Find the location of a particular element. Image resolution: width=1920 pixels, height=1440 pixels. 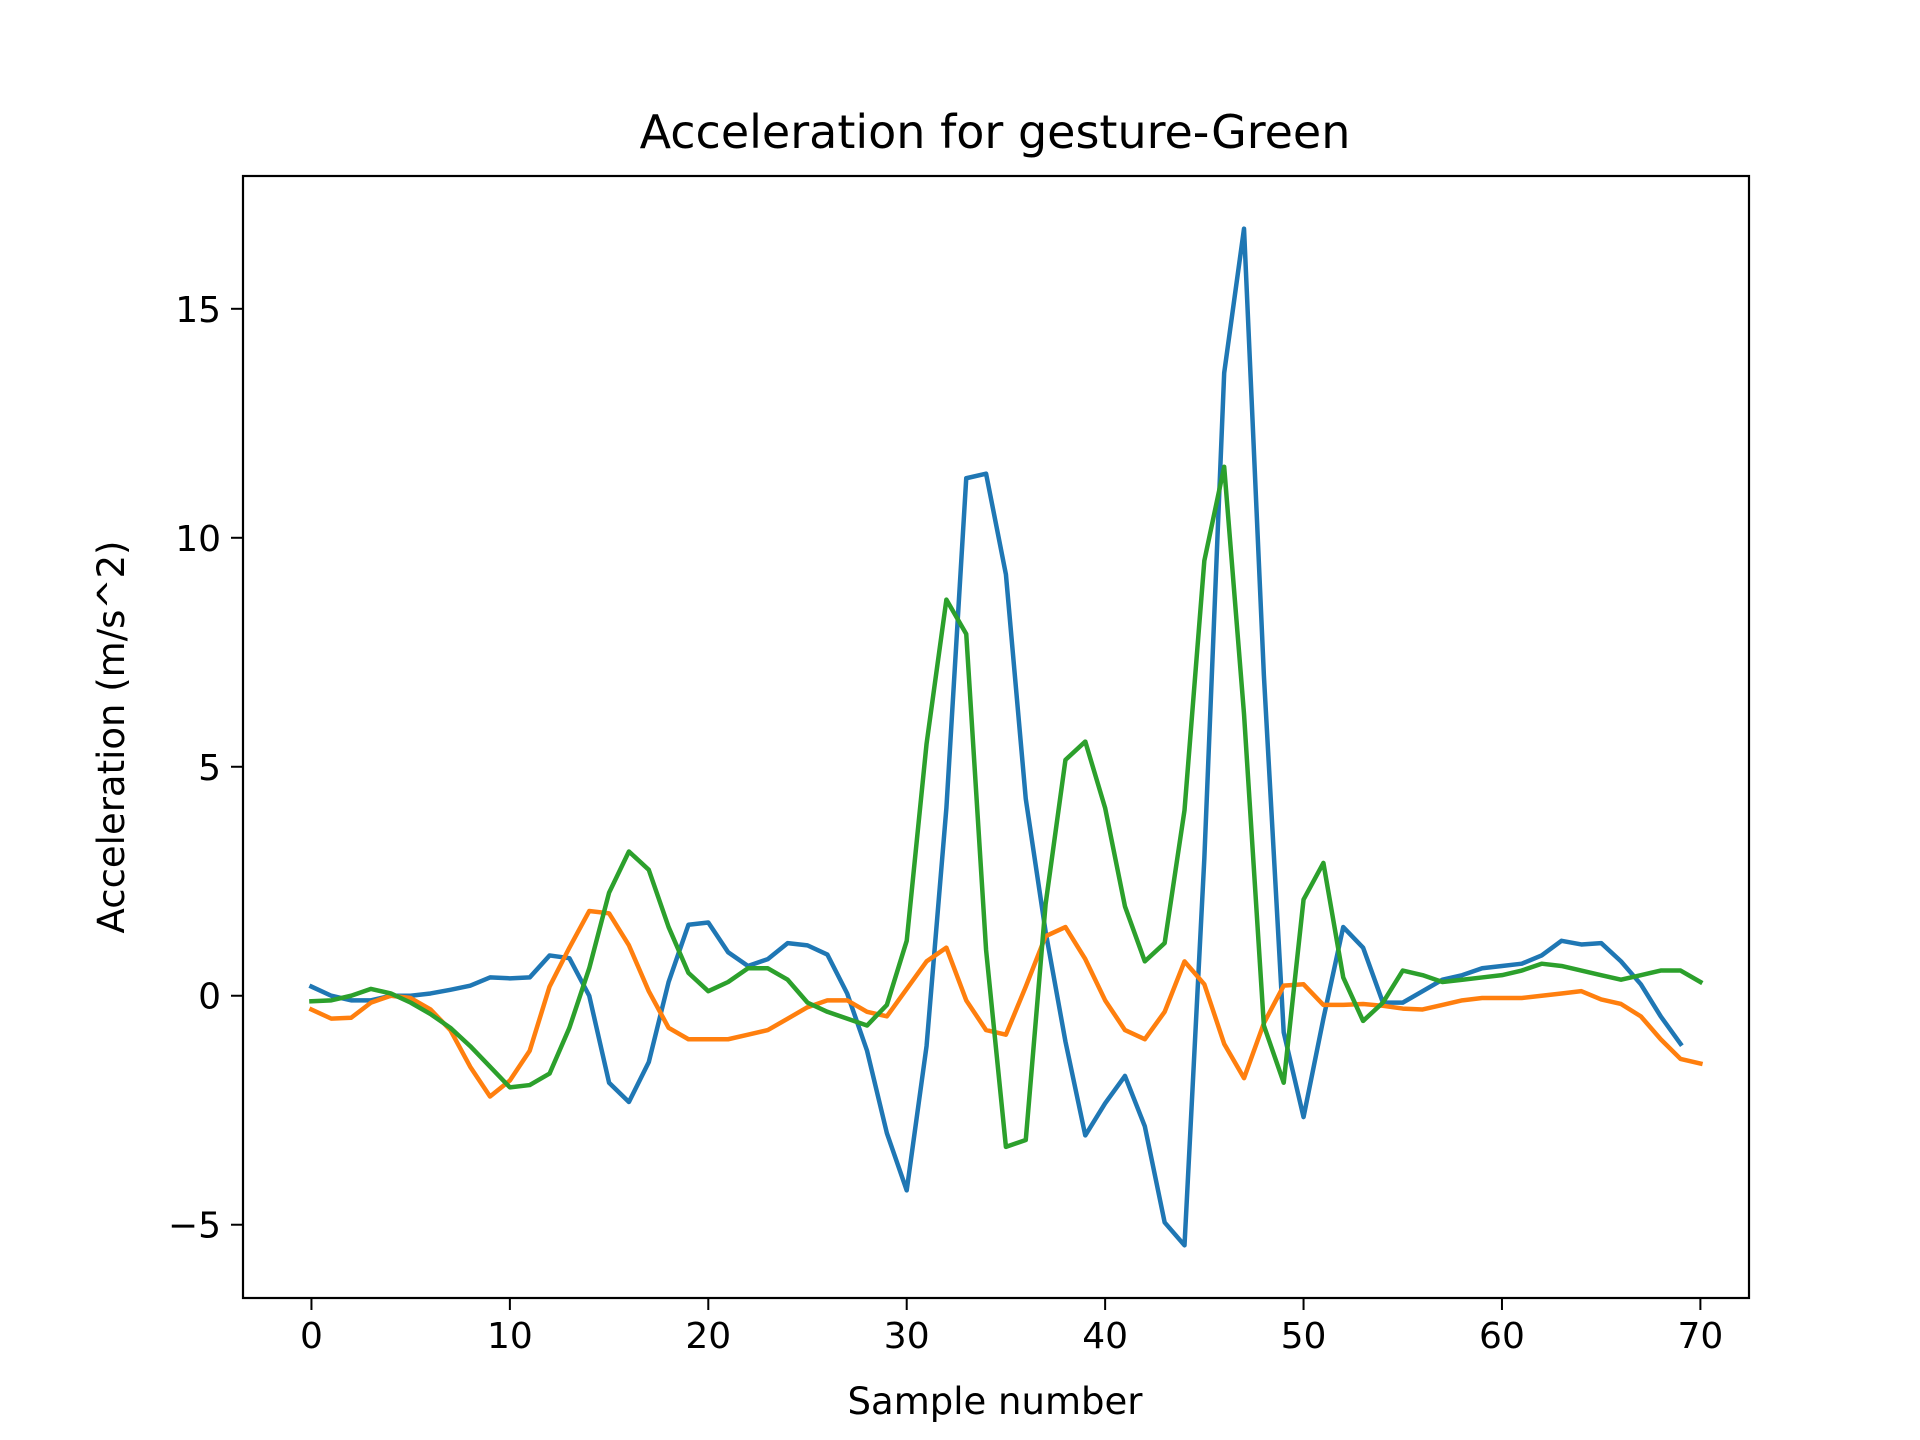

x-tick-label: 0 is located at coordinates (311, 1336).